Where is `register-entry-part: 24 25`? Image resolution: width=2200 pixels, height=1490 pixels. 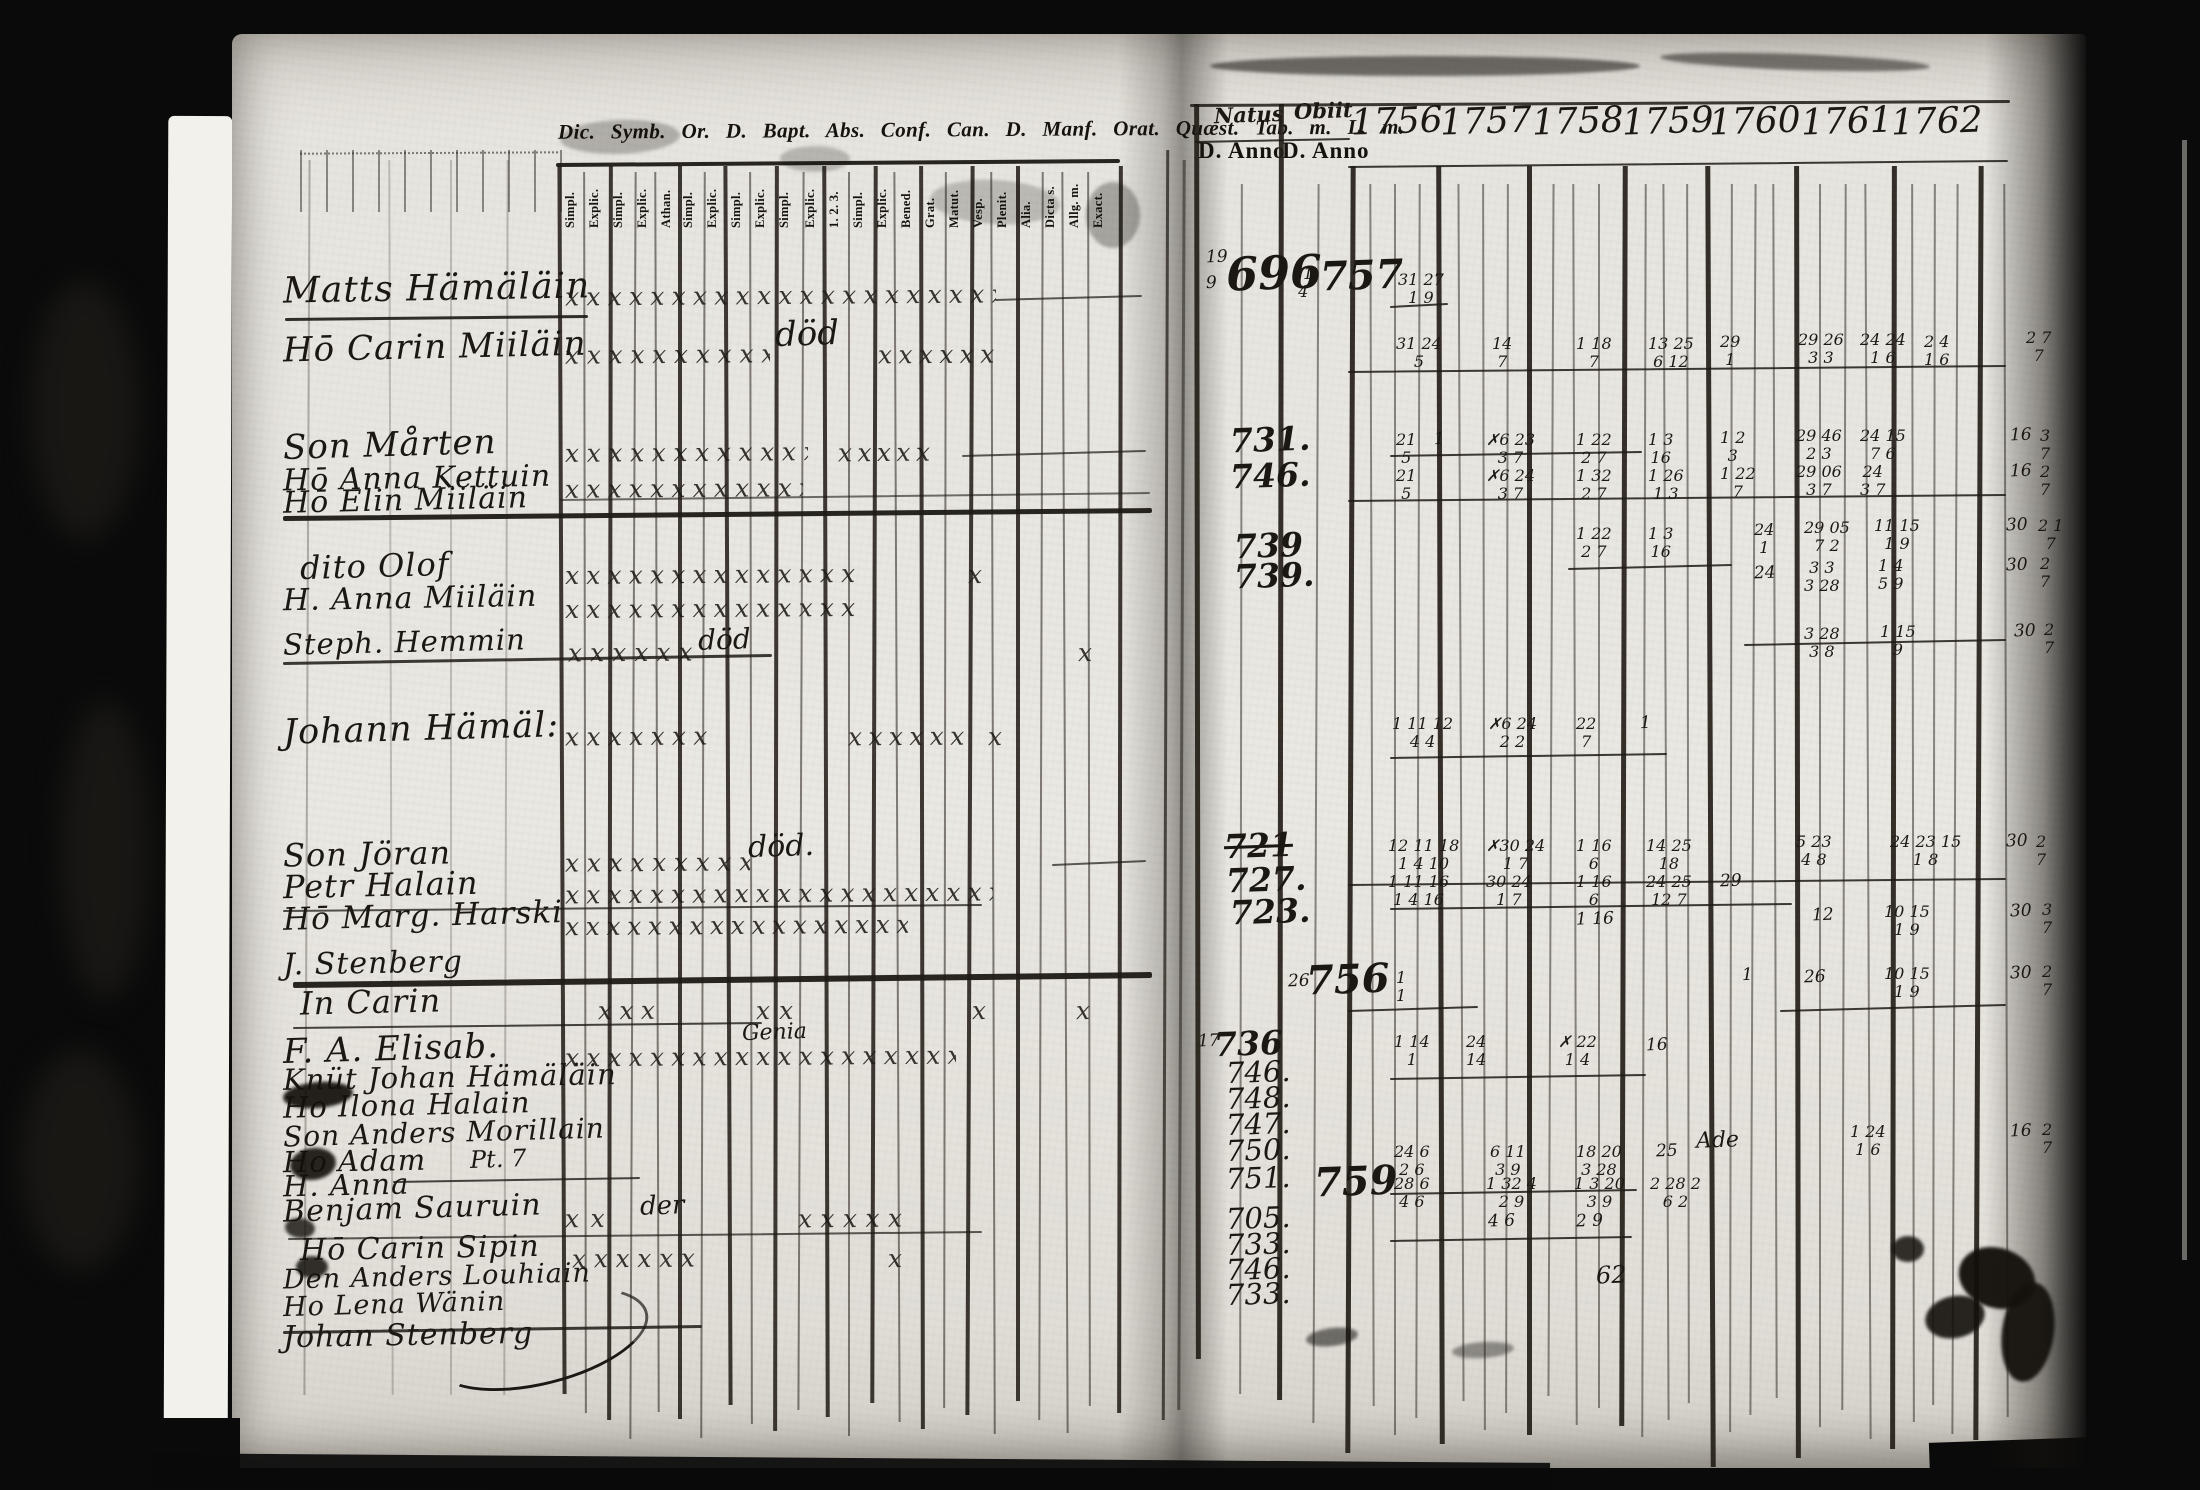
register-entry-part: 24 25 is located at coordinates (1669, 881).